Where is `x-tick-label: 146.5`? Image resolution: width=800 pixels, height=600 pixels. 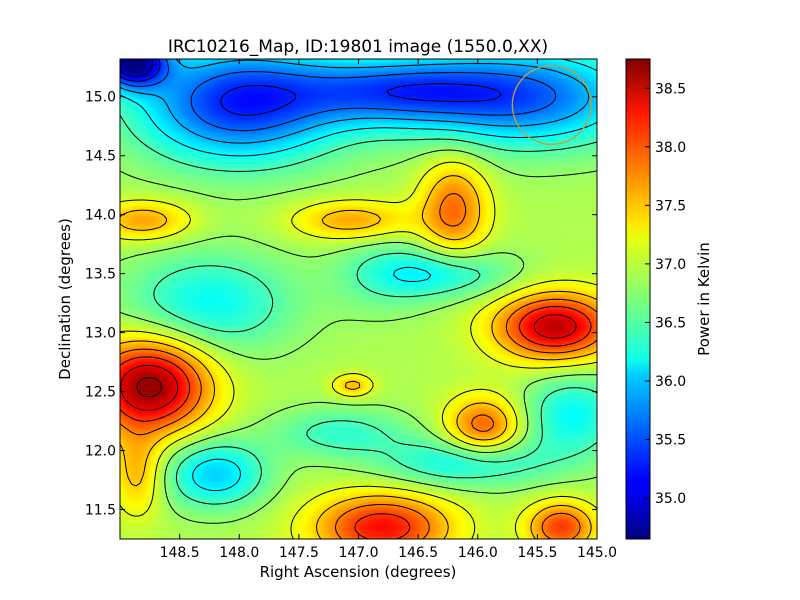
x-tick-label: 146.5 is located at coordinates (418, 553).